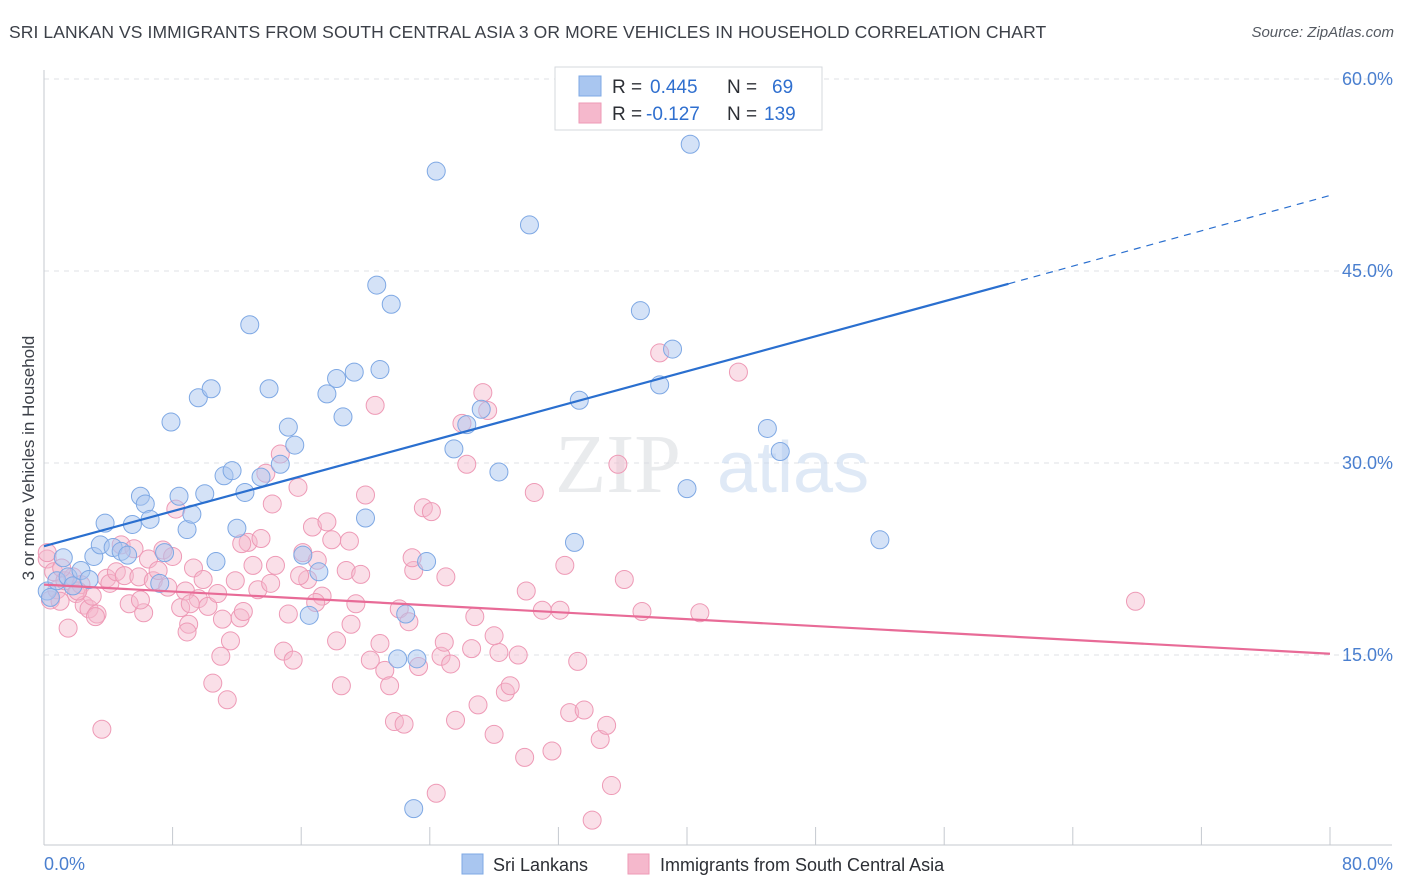 The height and width of the screenshot is (892, 1406). What do you see at coordinates (674, 87) in the screenshot?
I see `legend-r-value-1: 0.445` at bounding box center [674, 87].